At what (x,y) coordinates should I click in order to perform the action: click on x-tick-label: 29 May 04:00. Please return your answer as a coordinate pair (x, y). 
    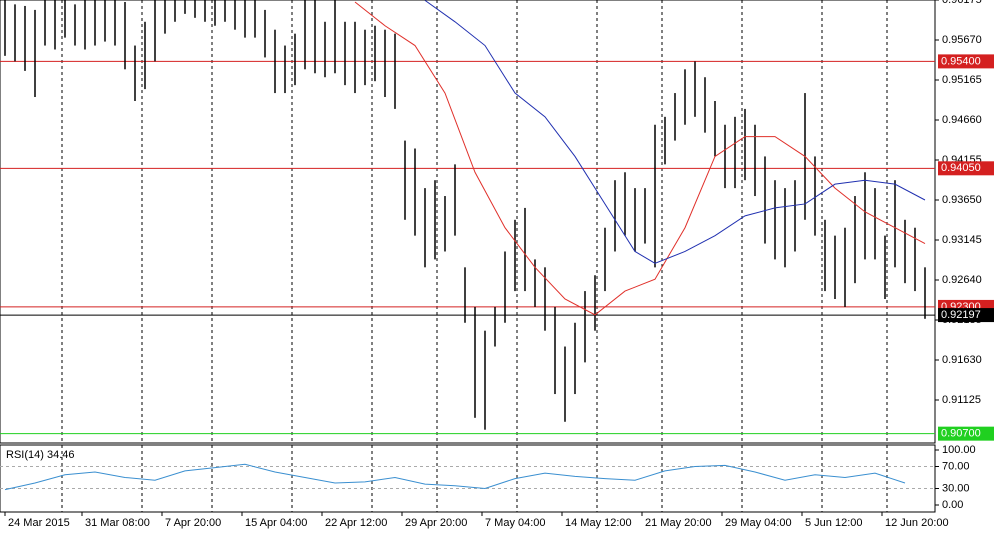
    Looking at the image, I should click on (758, 523).